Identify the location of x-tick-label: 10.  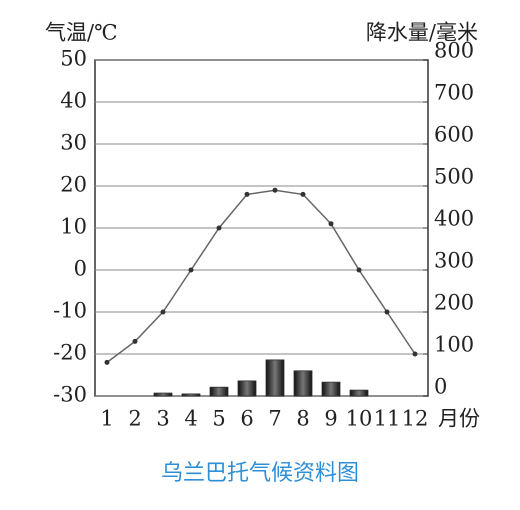
(359, 419).